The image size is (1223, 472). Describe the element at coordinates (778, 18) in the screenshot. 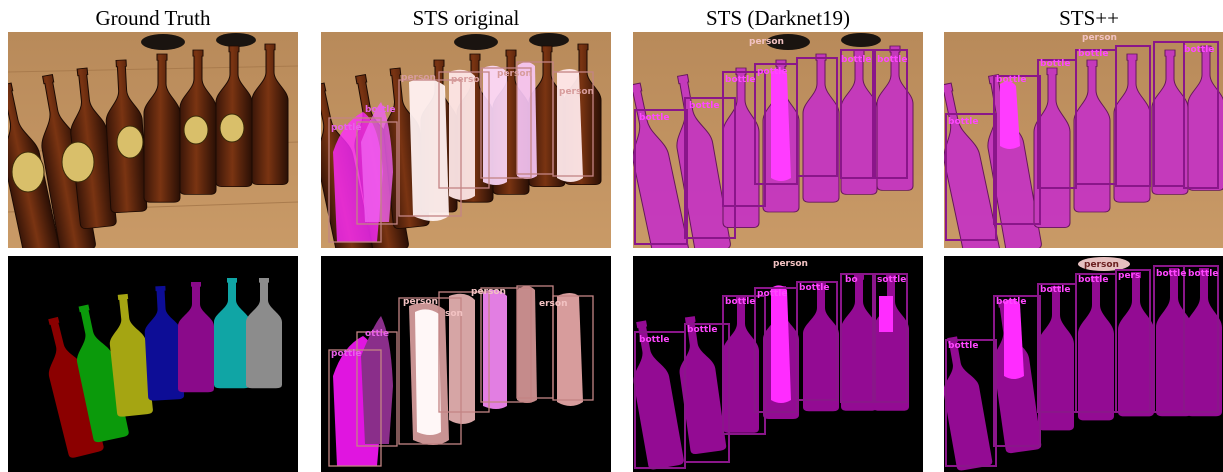

I see `column-title-sts-darknet19: STS (Darknet19)` at that location.